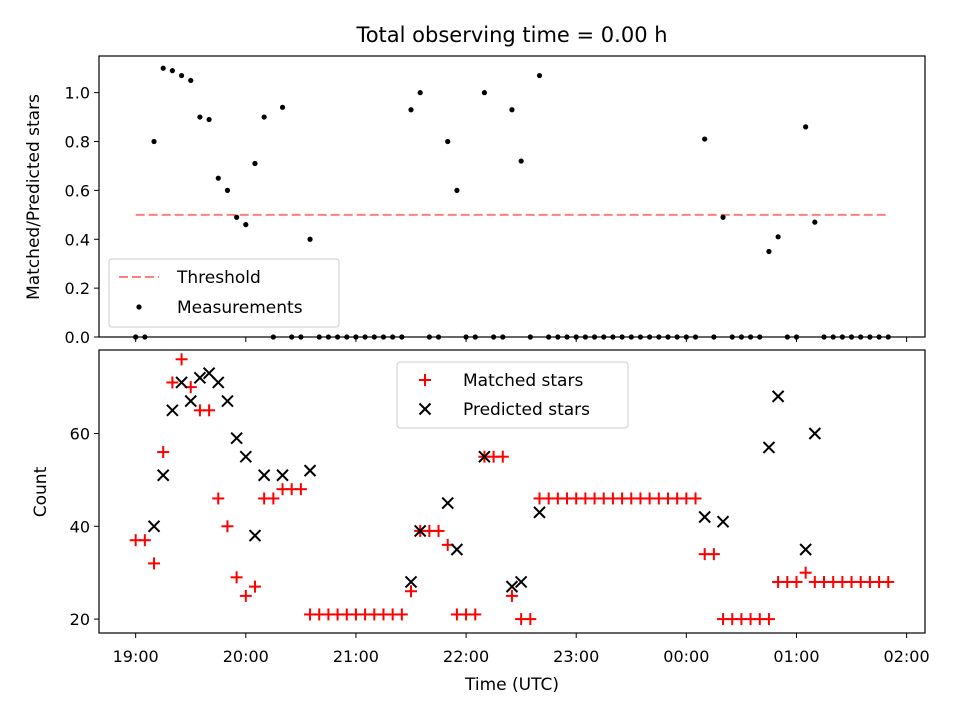 Image resolution: width=960 pixels, height=720 pixels. Describe the element at coordinates (576, 656) in the screenshot. I see `x-tick-label: 23:00` at that location.